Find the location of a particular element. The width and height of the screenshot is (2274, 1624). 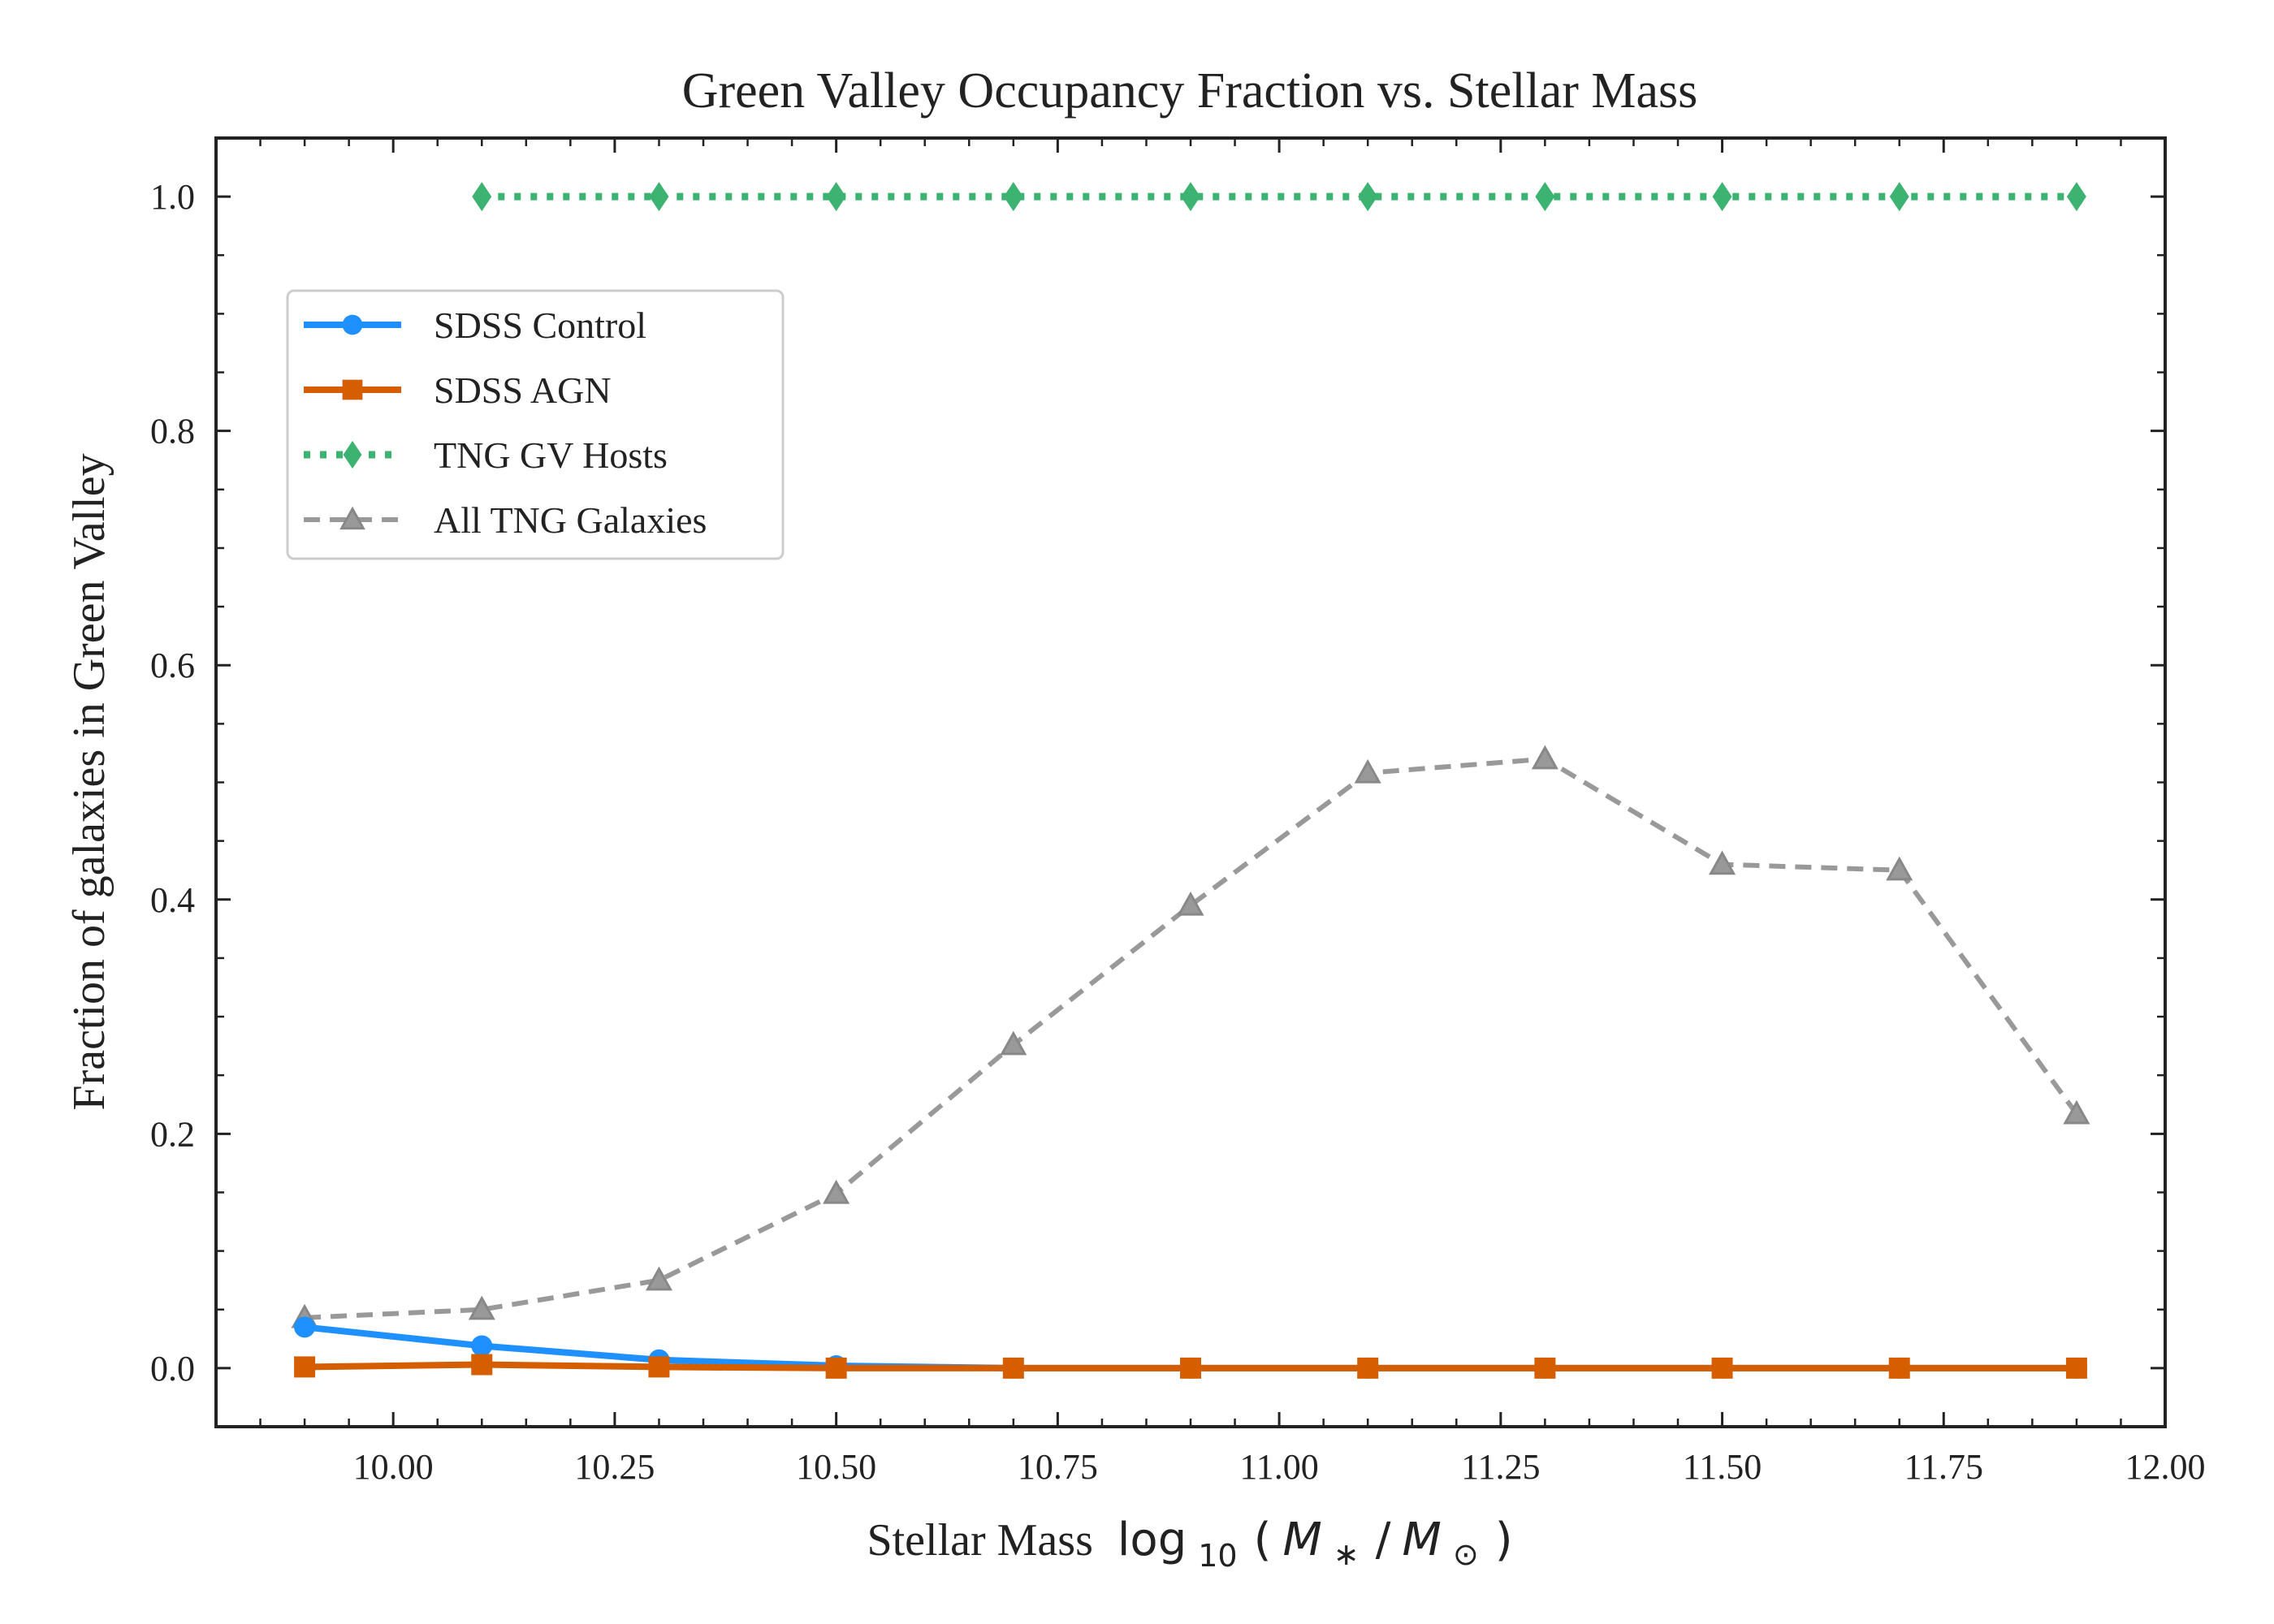

x-axis-label-text: Stellar Mass is located at coordinates (980, 1541).